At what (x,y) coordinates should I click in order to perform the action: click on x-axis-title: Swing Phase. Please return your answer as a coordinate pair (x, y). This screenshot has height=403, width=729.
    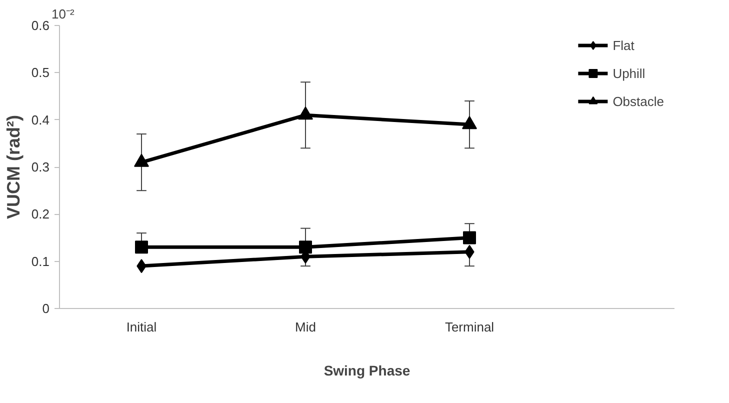
    Looking at the image, I should click on (367, 370).